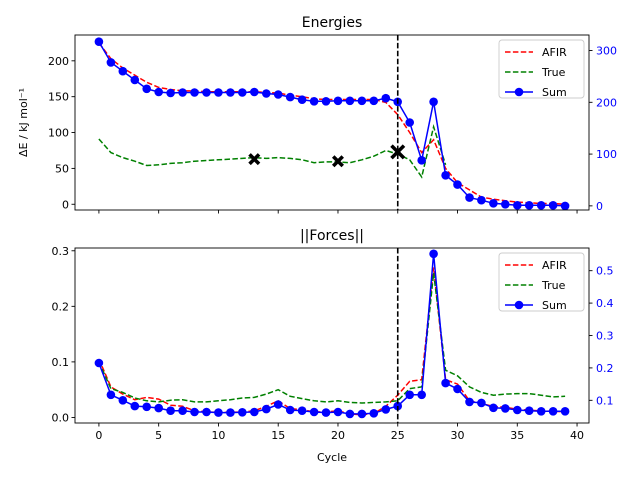  Describe the element at coordinates (218, 435) in the screenshot. I see `x-tick-label: 10` at that location.